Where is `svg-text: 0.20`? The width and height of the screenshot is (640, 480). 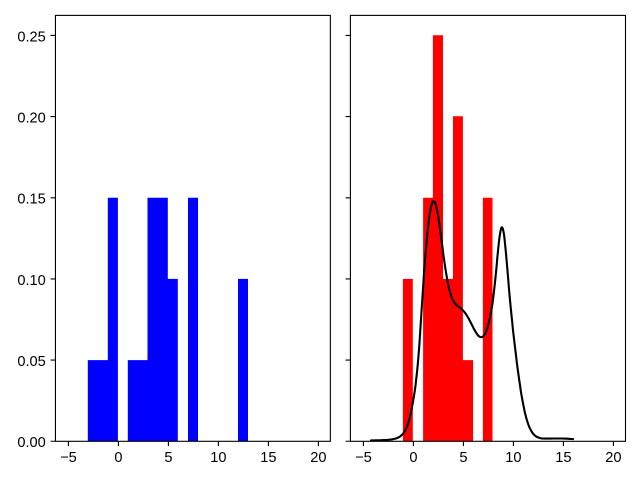
svg-text: 0.20 is located at coordinates (31, 119).